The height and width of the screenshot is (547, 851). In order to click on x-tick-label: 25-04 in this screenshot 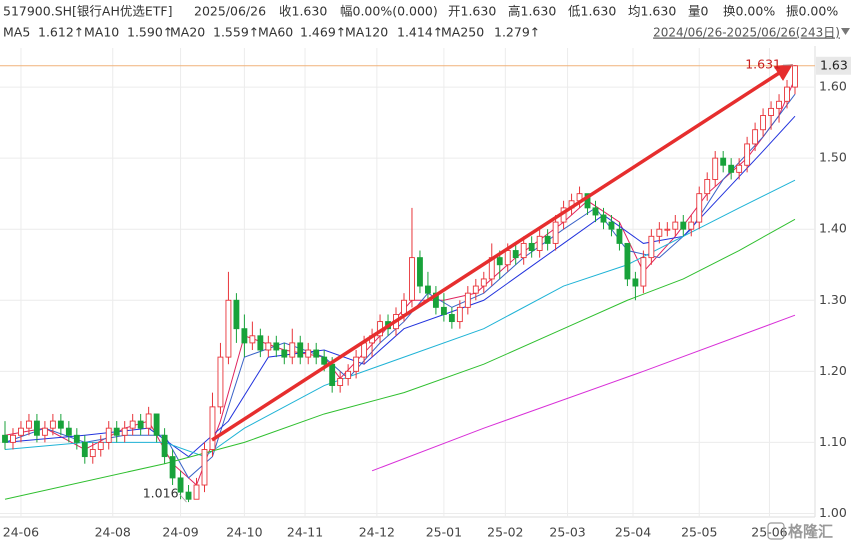, I will do `click(633, 532)`.